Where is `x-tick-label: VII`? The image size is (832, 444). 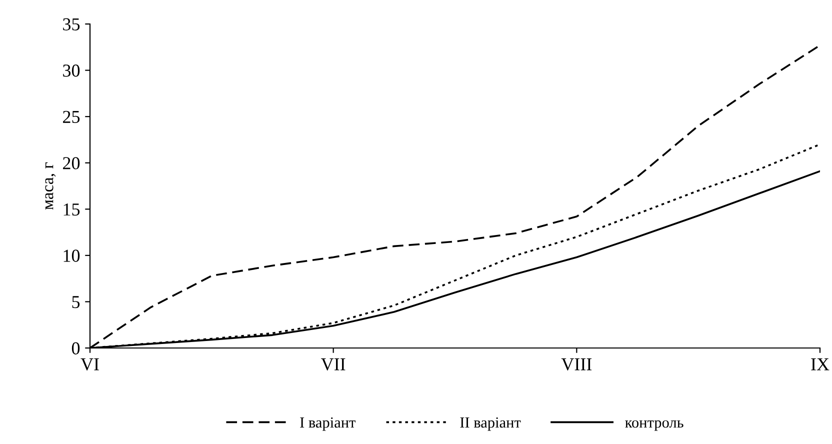 x-tick-label: VII is located at coordinates (333, 364).